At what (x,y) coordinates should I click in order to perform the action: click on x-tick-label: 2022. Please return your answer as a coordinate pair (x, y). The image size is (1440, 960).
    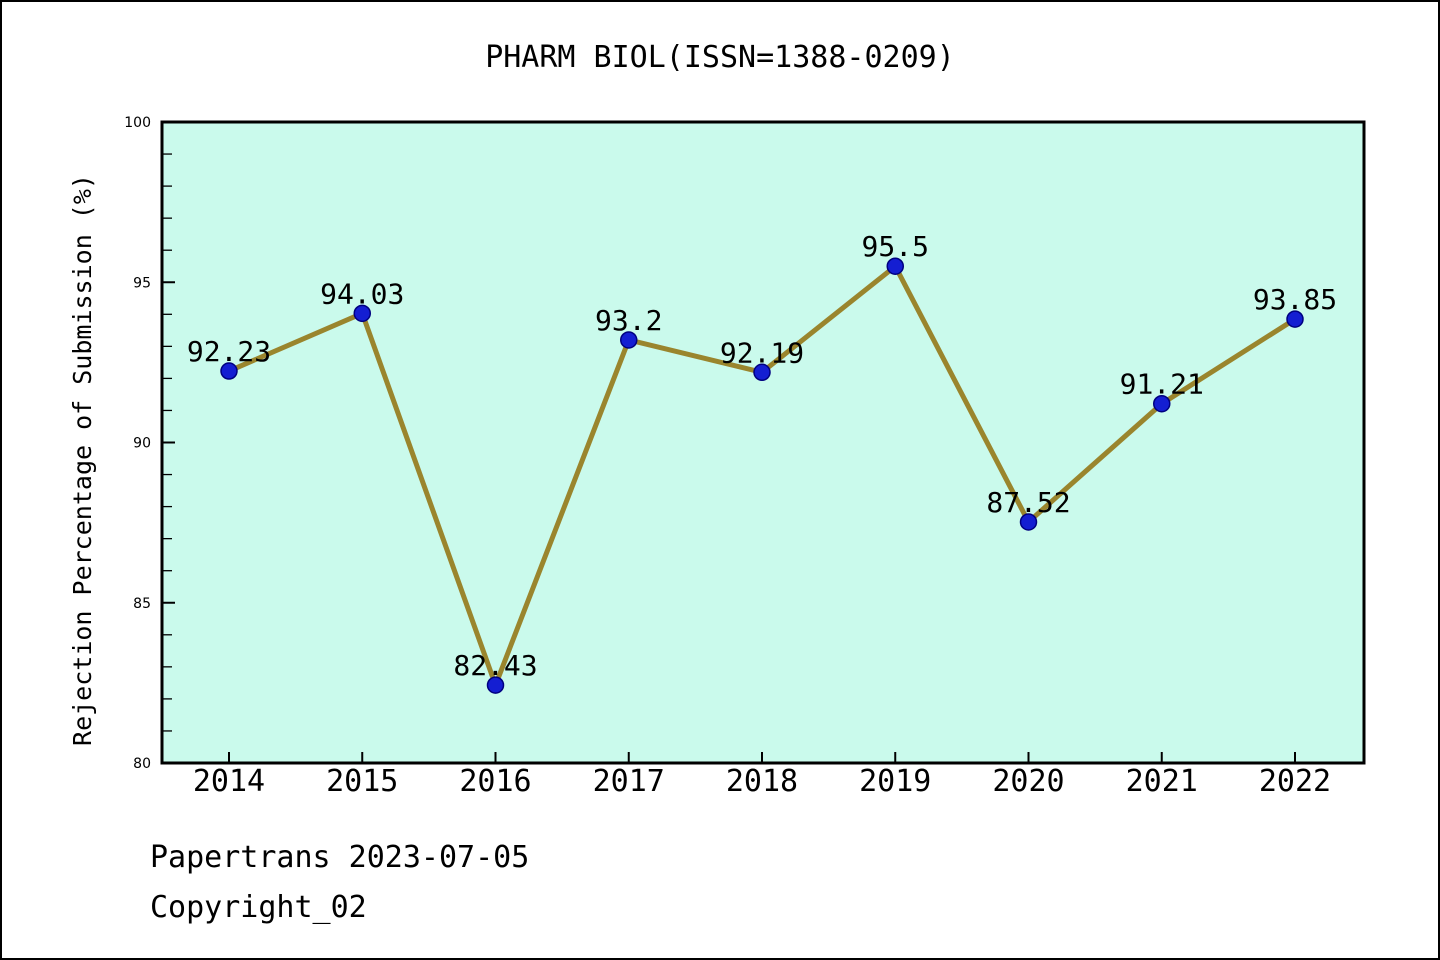
    Looking at the image, I should click on (1295, 781).